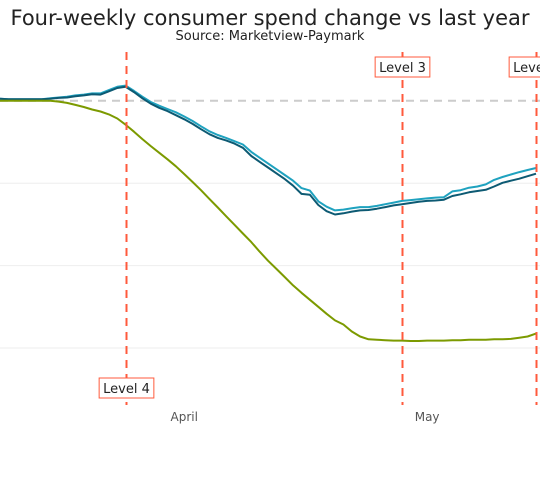  I want to click on level-label-text: Level 3, so click(402, 68).